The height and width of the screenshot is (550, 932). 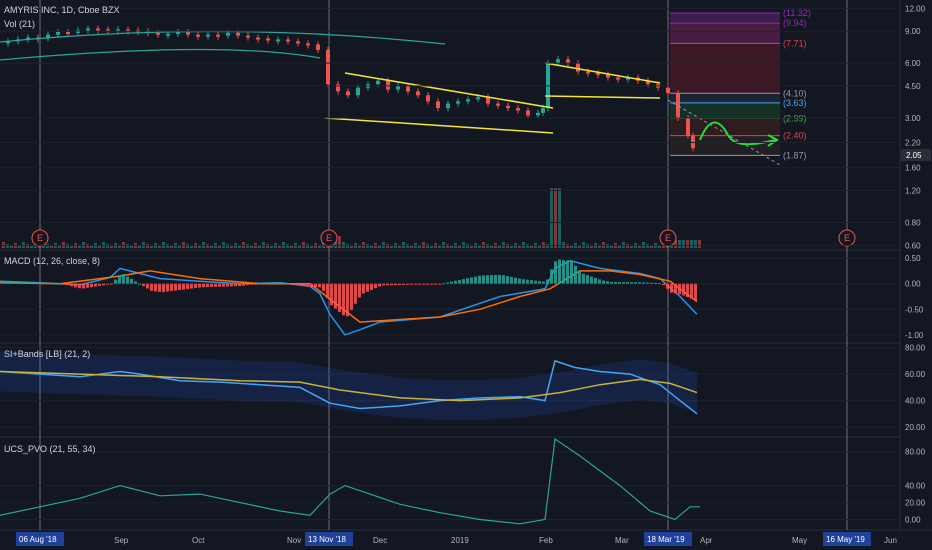 I want to click on price-tick-label: 12.00, so click(x=915, y=8).